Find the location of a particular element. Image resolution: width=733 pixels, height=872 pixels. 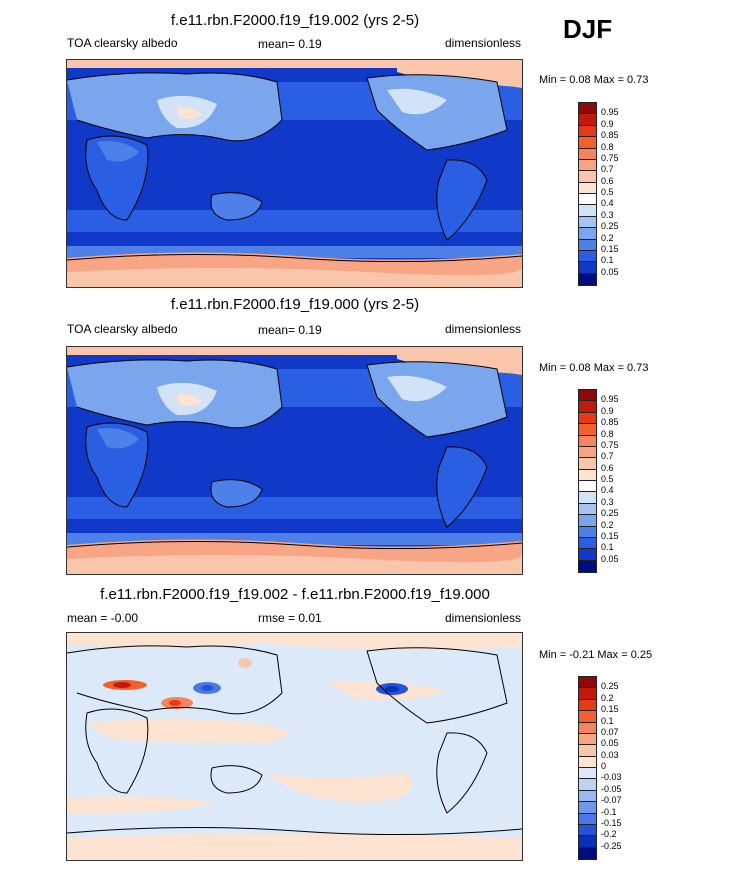

colorbar-tick-label: -0.25 is located at coordinates (611, 845).